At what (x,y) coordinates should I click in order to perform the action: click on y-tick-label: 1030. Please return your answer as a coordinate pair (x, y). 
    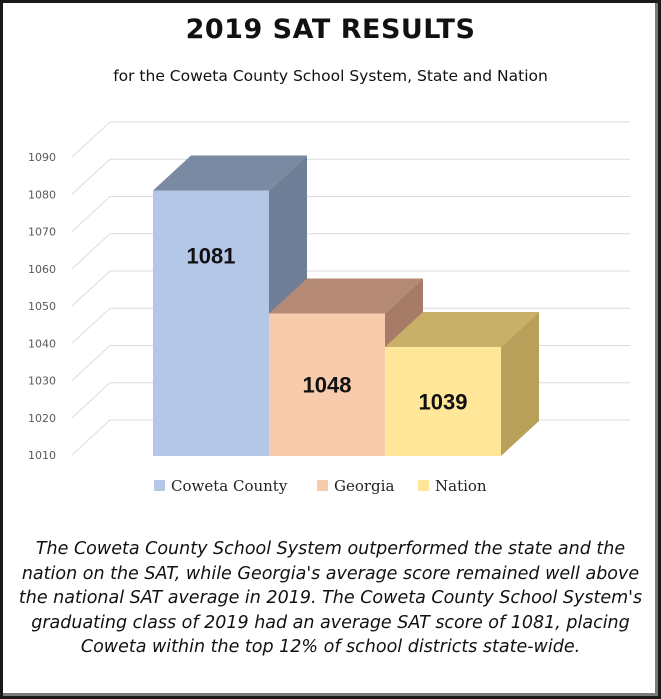
    Looking at the image, I should click on (42, 381).